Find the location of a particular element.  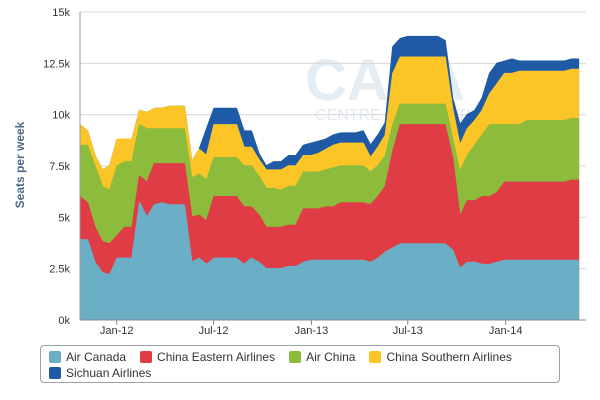

legend-item: Air Canada is located at coordinates (87, 357).